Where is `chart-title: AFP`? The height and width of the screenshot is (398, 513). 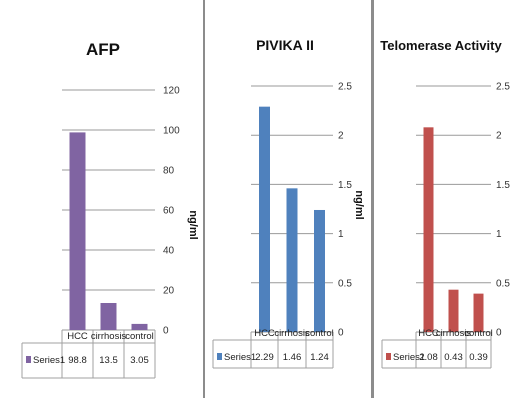
chart-title: AFP is located at coordinates (103, 49).